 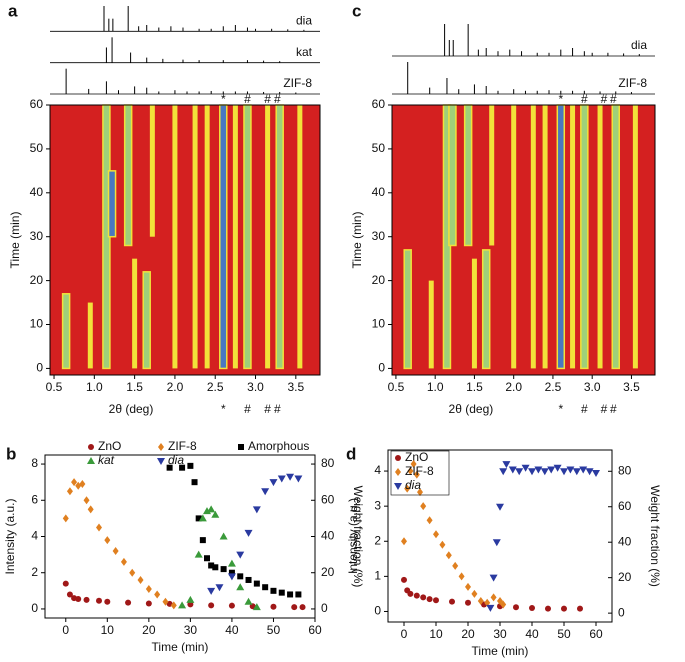 I want to click on y-tick-label: 50, so click(x=37, y=148).